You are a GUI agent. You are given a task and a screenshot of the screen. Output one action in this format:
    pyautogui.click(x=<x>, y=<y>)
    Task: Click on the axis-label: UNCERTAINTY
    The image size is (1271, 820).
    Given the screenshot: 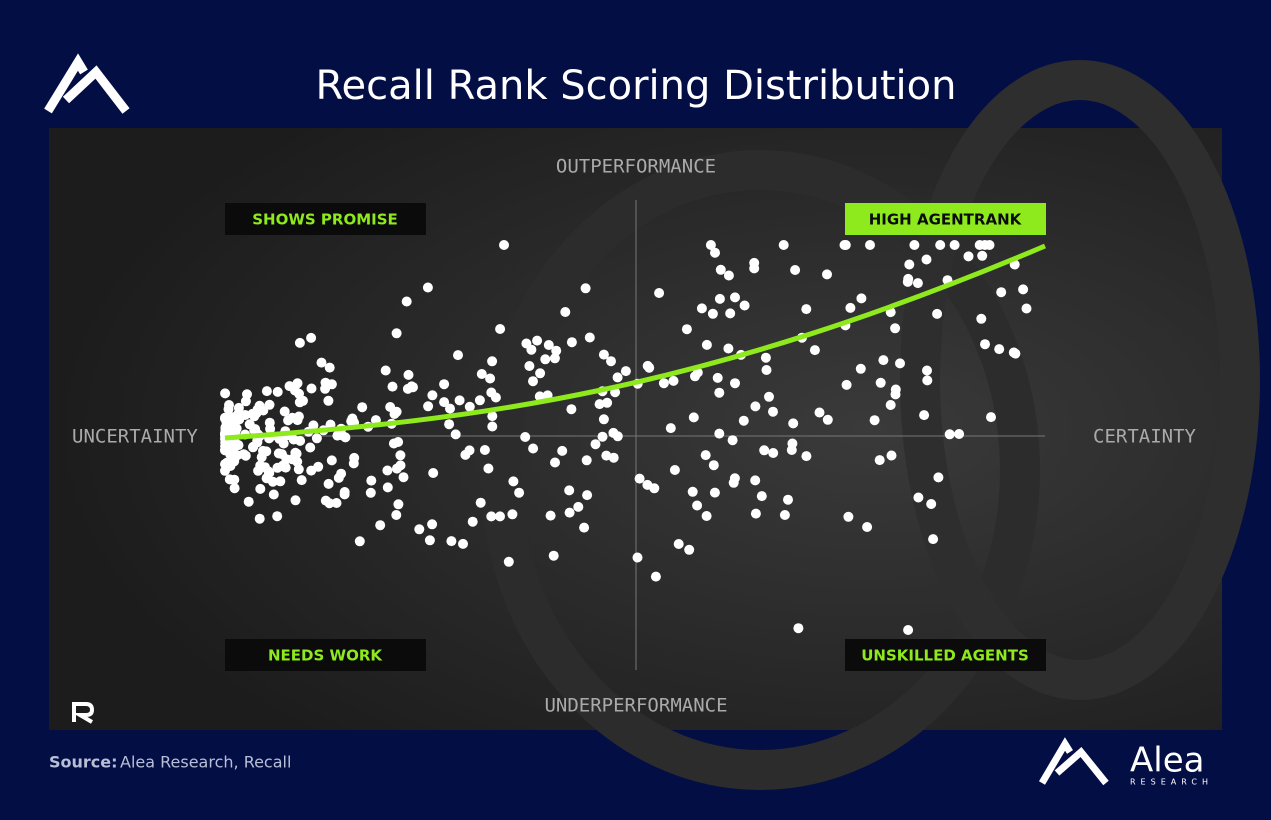 What is the action you would take?
    pyautogui.click(x=135, y=437)
    